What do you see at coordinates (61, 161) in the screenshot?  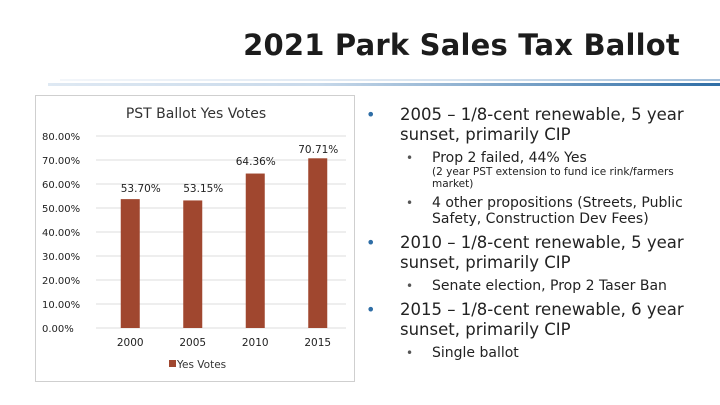 I see `y-tick-label: 70.00%` at bounding box center [61, 161].